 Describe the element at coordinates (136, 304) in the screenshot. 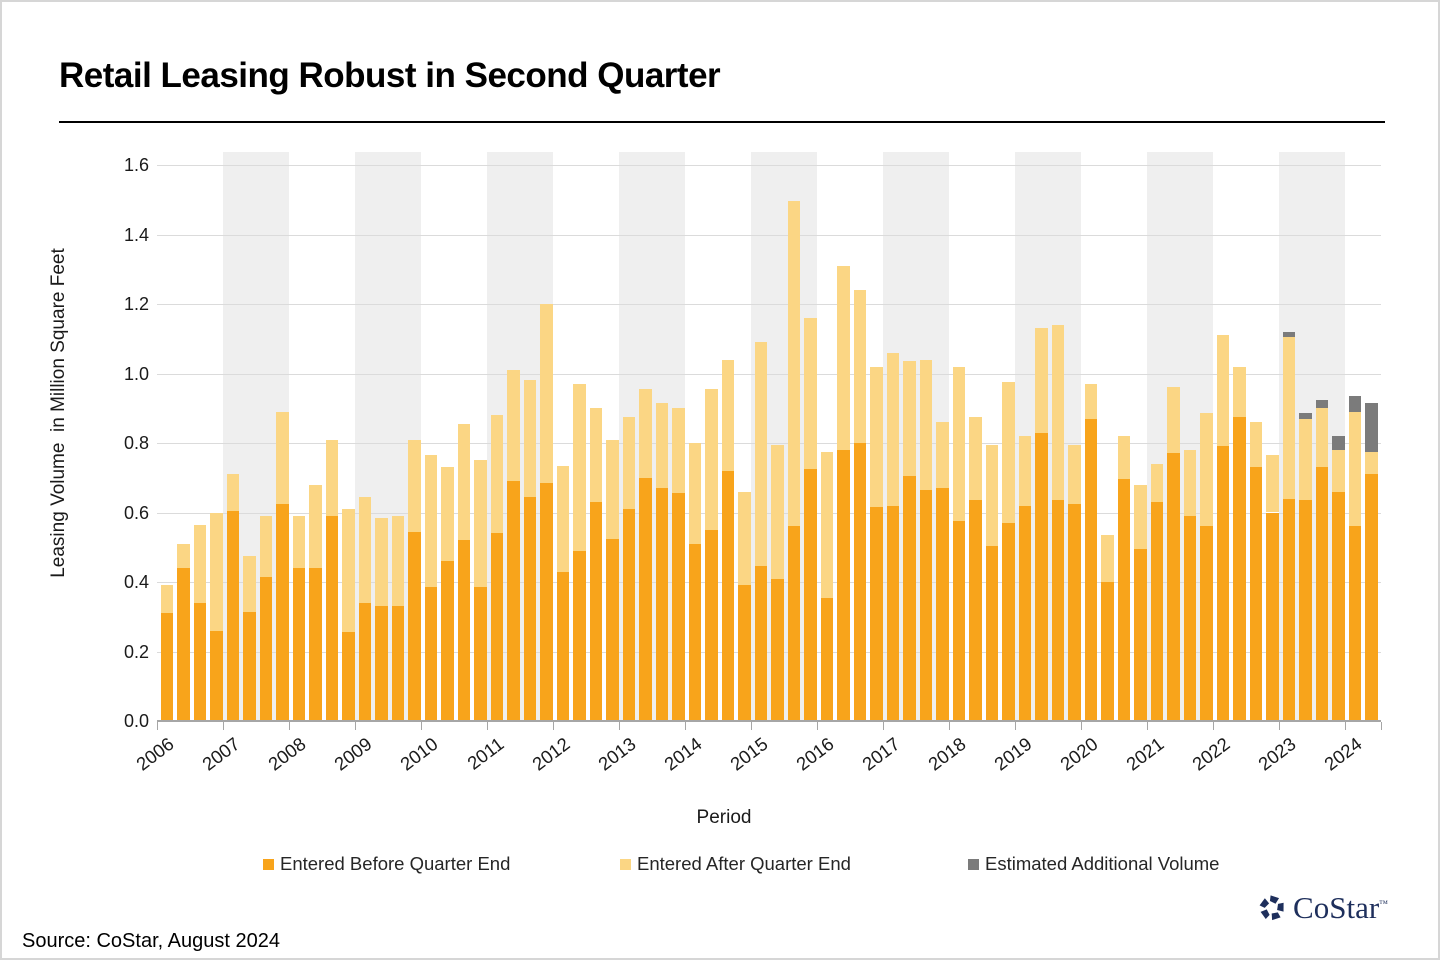

I see `y-axis-tick-label: 1.2` at that location.